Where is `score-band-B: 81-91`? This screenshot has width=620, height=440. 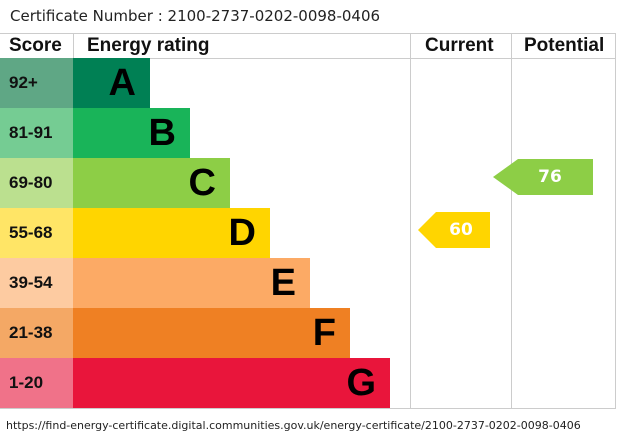 score-band-B: 81-91 is located at coordinates (36, 133).